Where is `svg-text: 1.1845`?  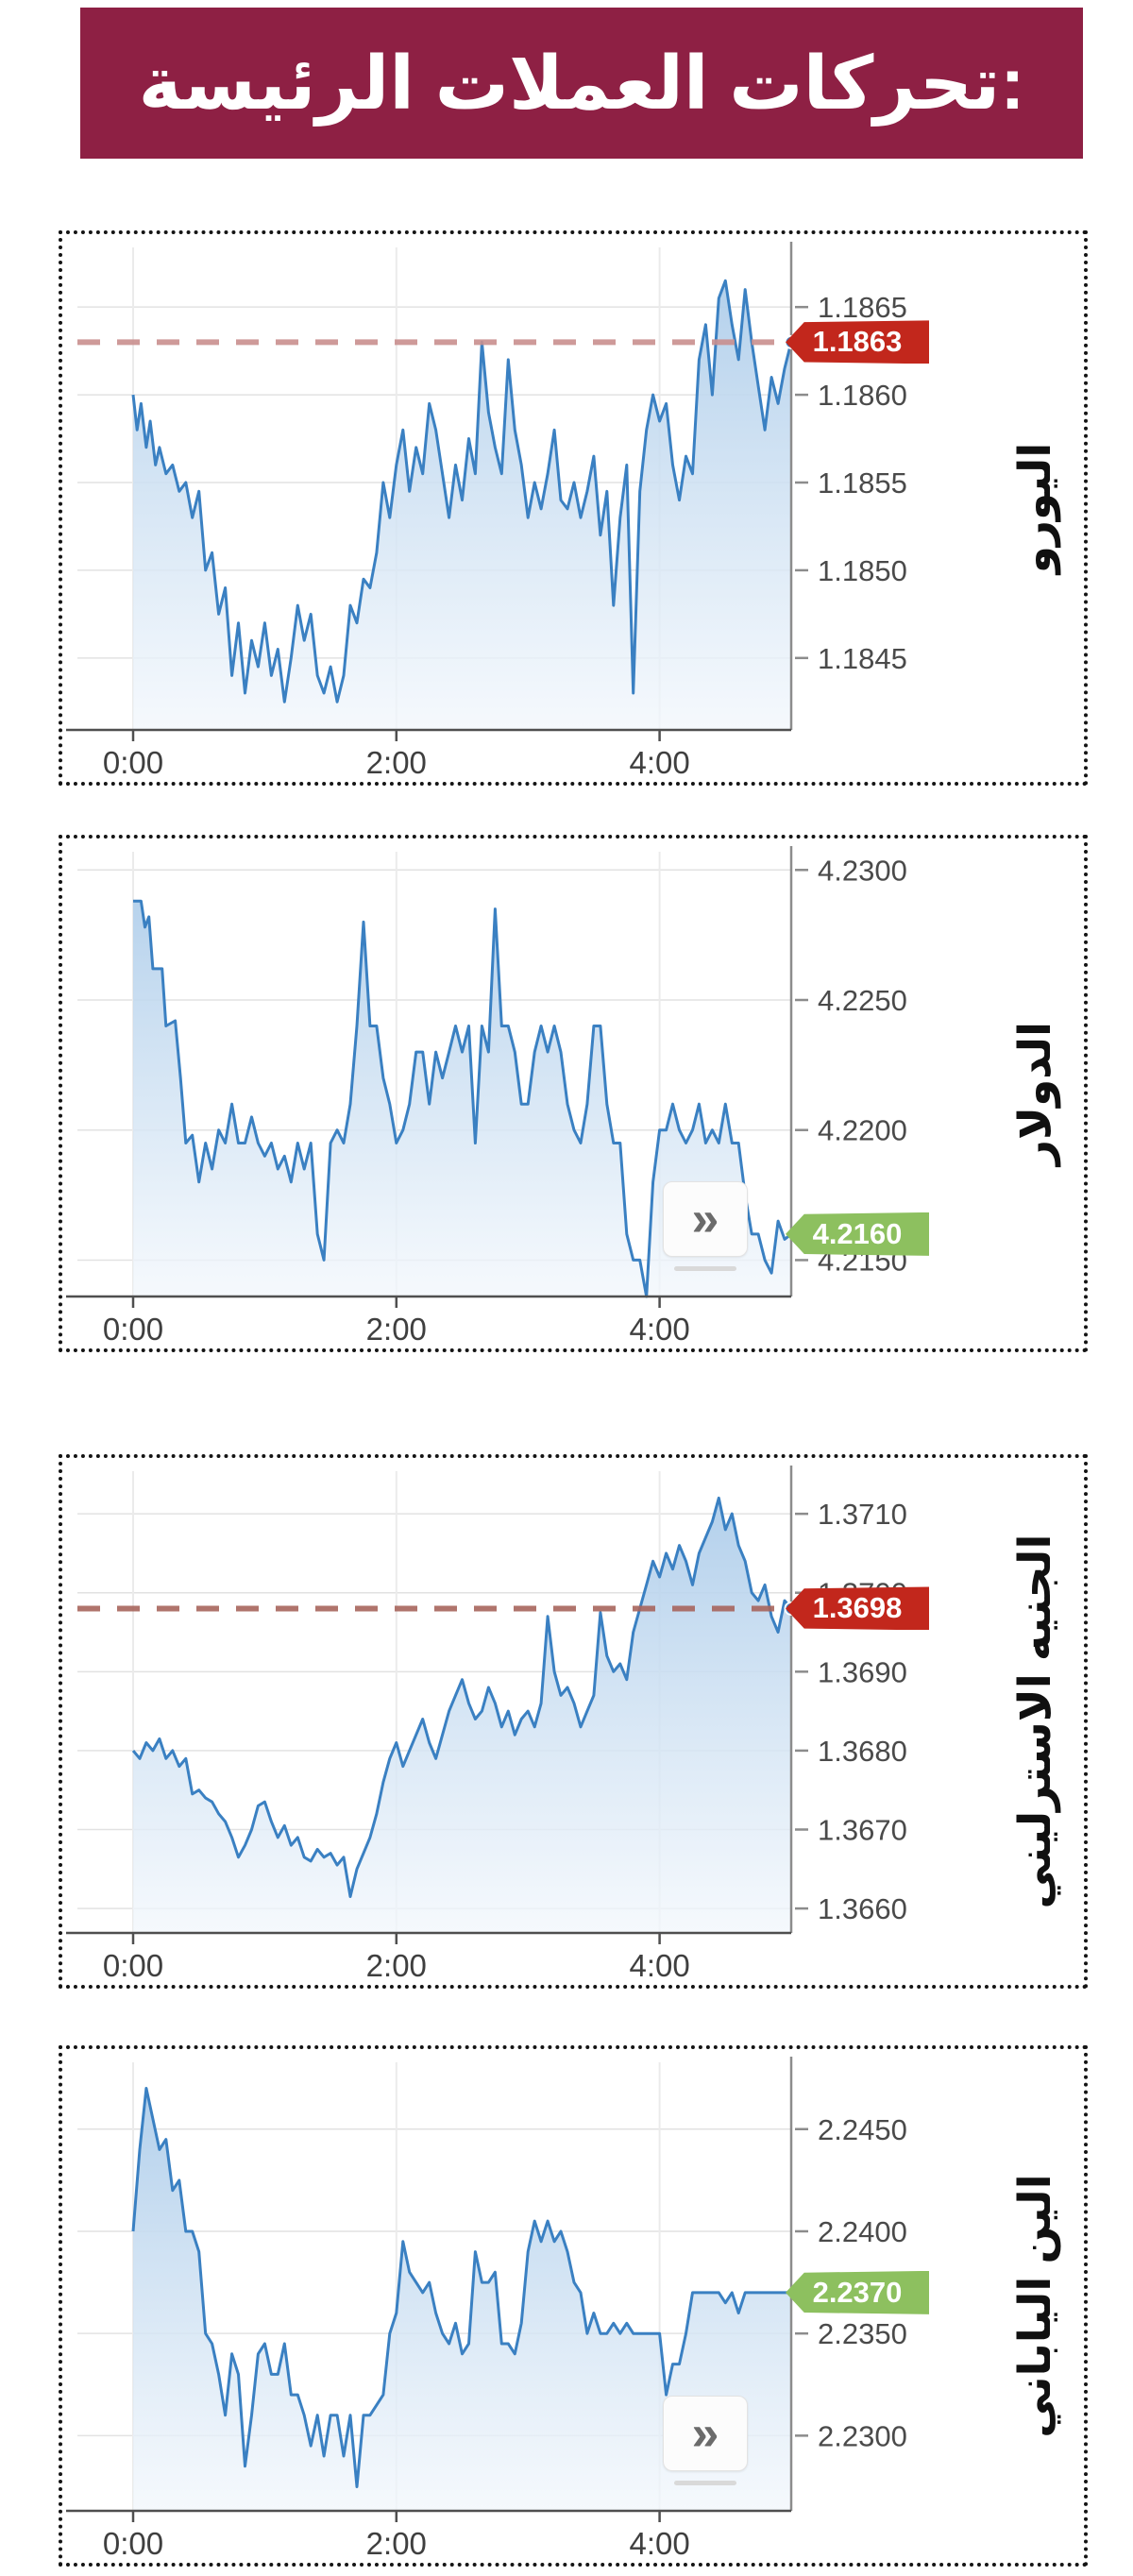
svg-text: 1.1845 is located at coordinates (863, 658).